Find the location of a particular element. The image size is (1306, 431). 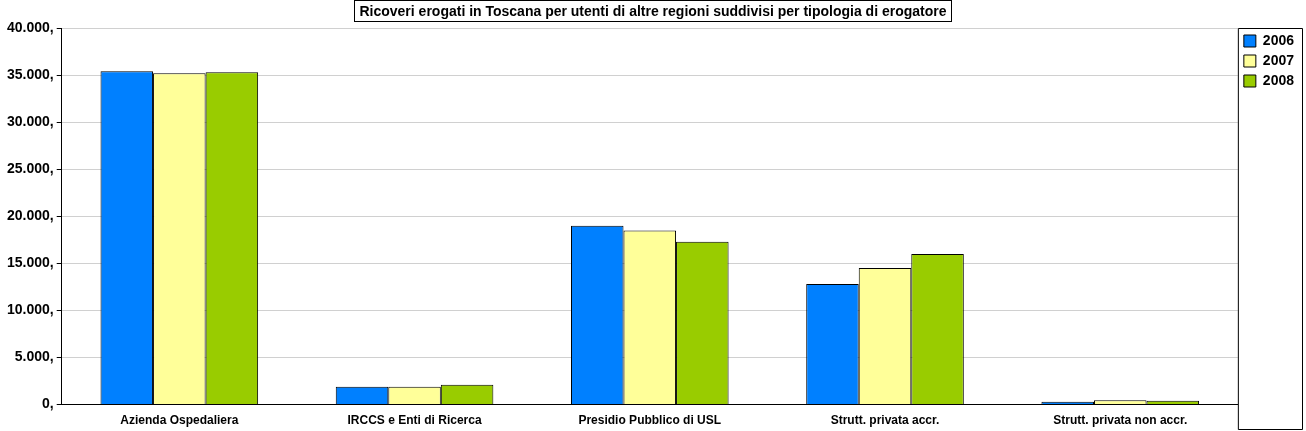

chart-title: Ricoveri erogati in Toscana per utenti di altre regioni suddivisi per tipologia di erogatore is located at coordinates (653, 11).